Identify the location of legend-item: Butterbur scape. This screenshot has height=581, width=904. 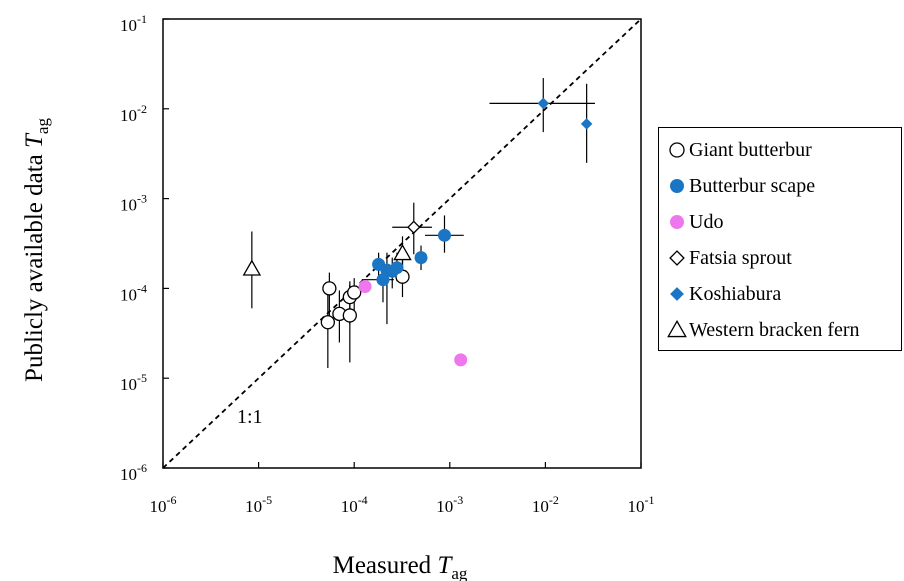
(741, 186).